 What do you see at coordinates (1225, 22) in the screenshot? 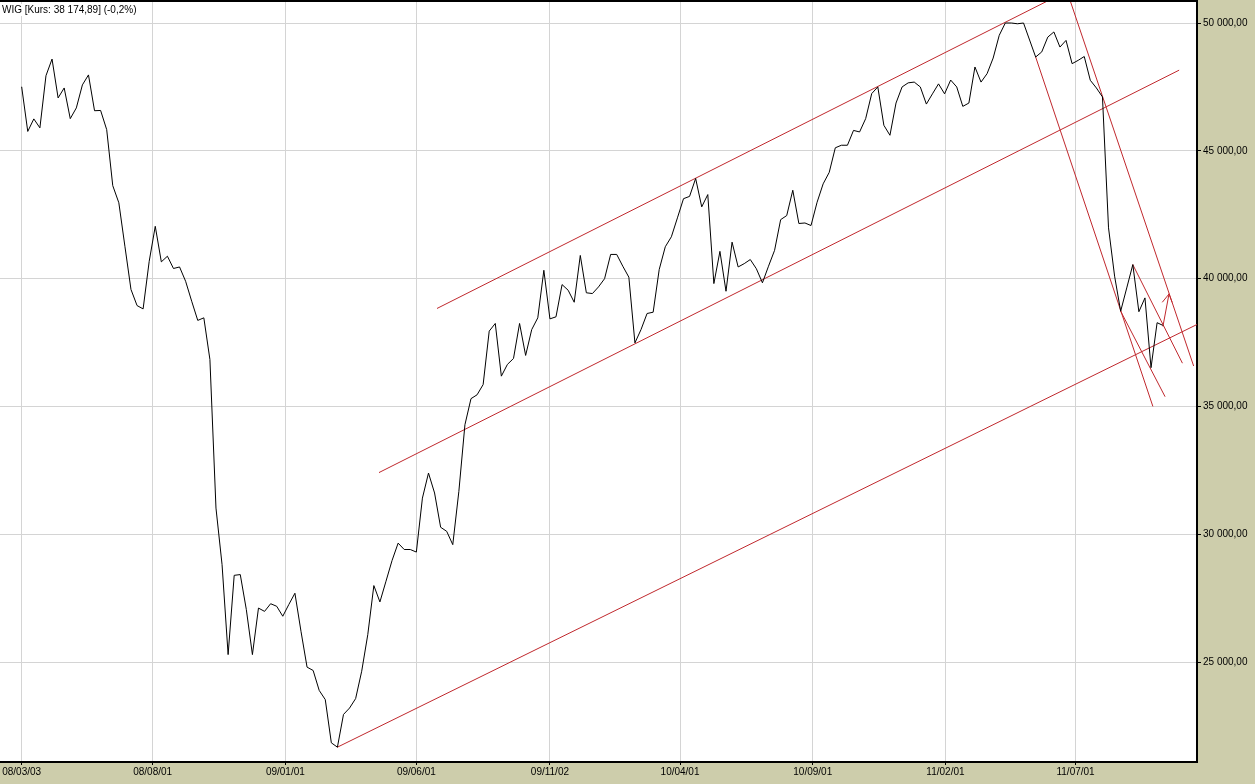
I see `y-tick-label: 50 000,00` at bounding box center [1225, 22].